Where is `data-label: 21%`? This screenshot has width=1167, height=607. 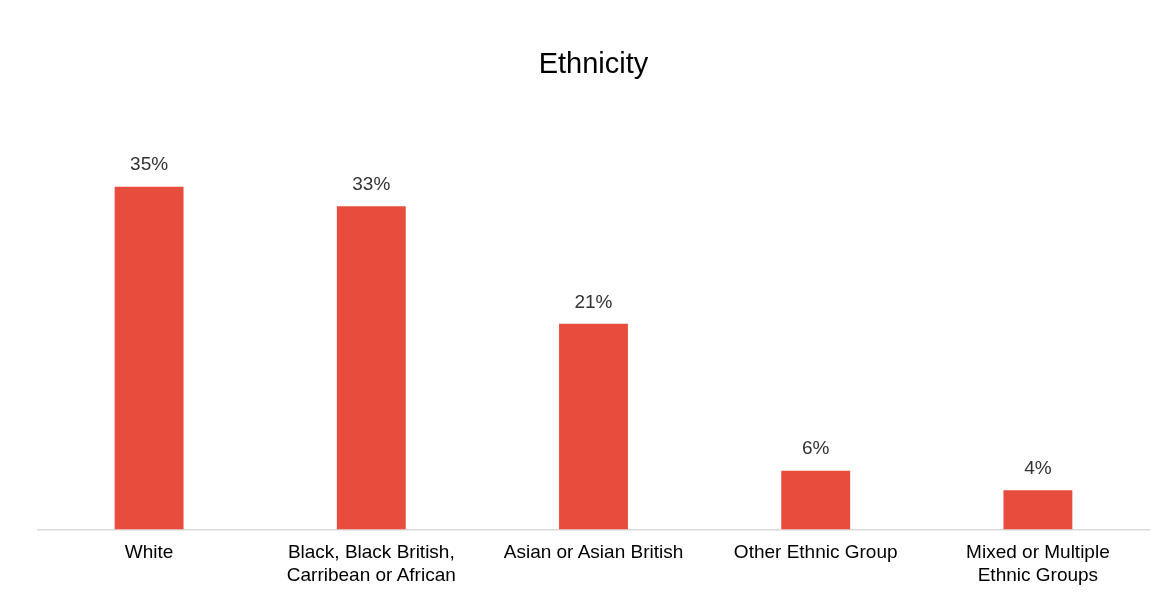 data-label: 21% is located at coordinates (593, 301).